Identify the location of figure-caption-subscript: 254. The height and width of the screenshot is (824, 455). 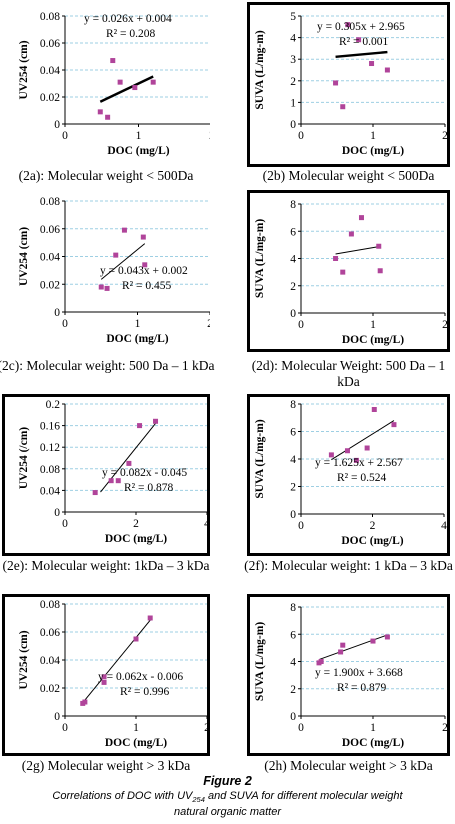
(198, 800).